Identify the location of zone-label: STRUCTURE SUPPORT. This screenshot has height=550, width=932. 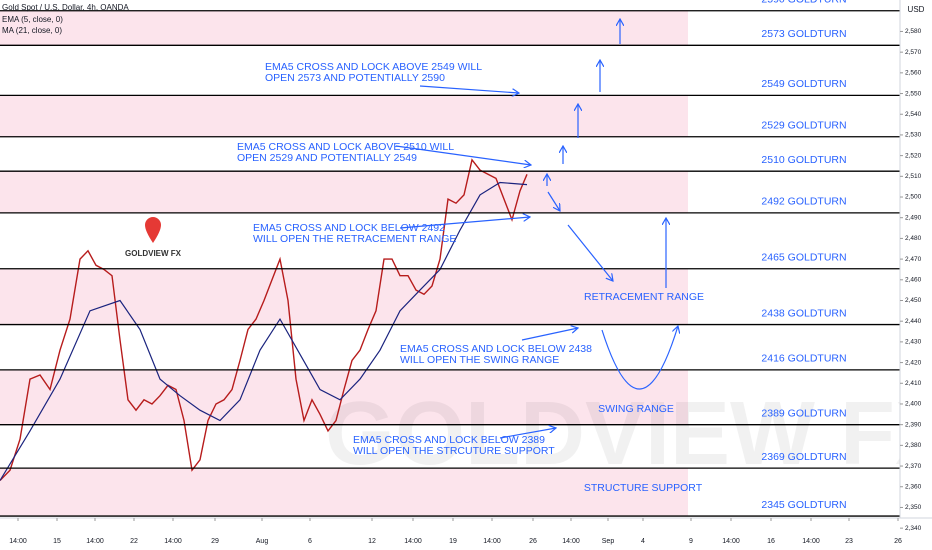
(643, 488).